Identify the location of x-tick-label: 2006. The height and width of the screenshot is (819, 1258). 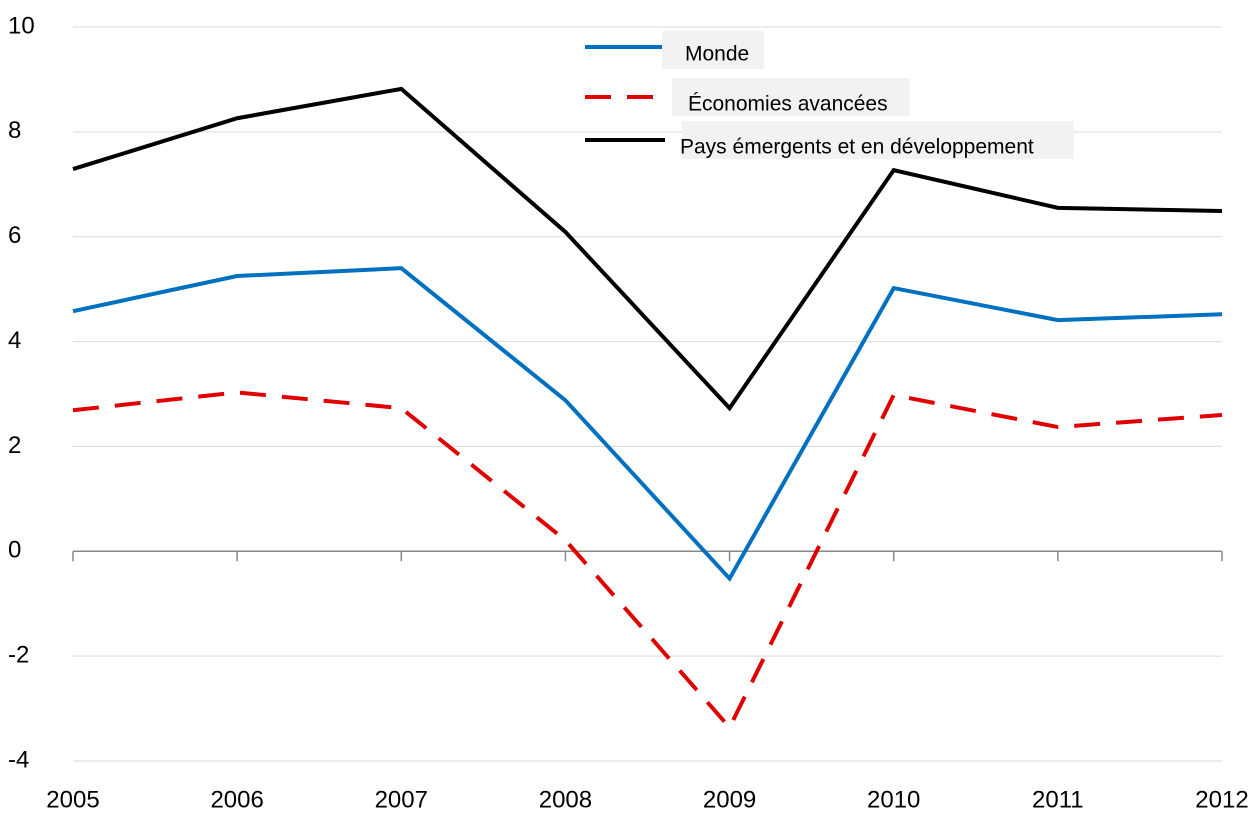
(236, 799).